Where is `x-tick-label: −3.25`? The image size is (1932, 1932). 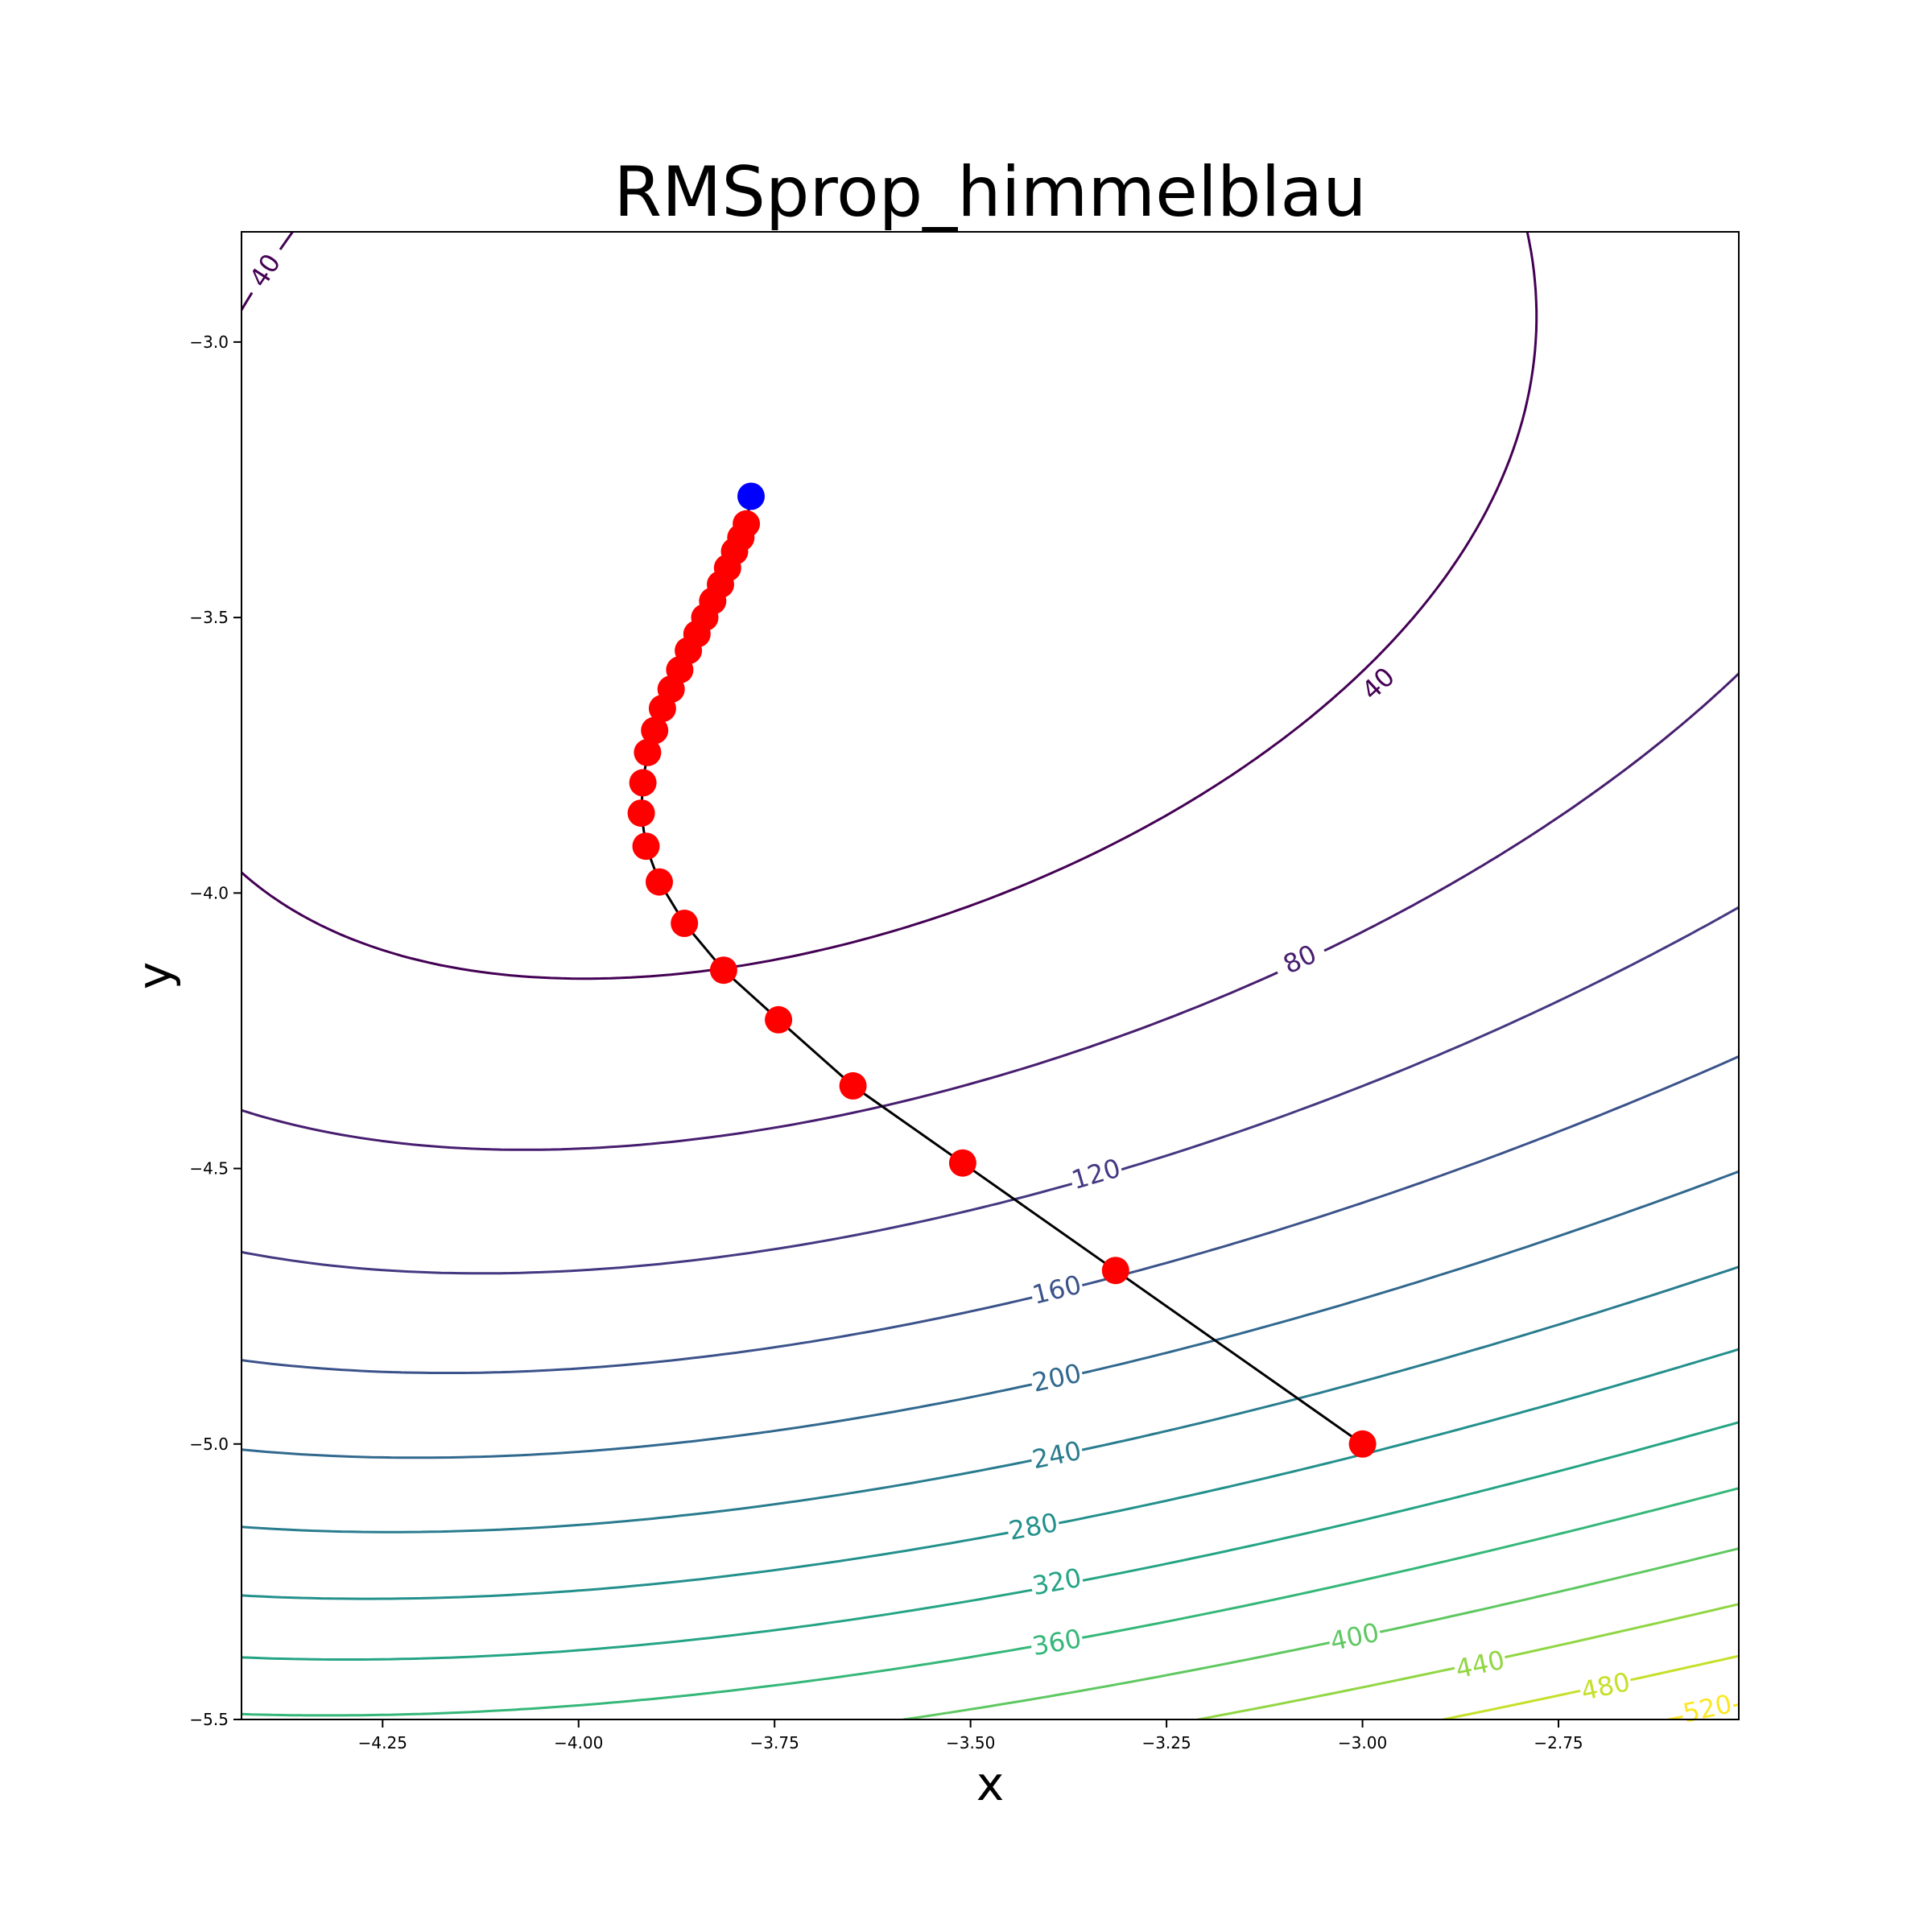
x-tick-label: −3.25 is located at coordinates (1166, 1742).